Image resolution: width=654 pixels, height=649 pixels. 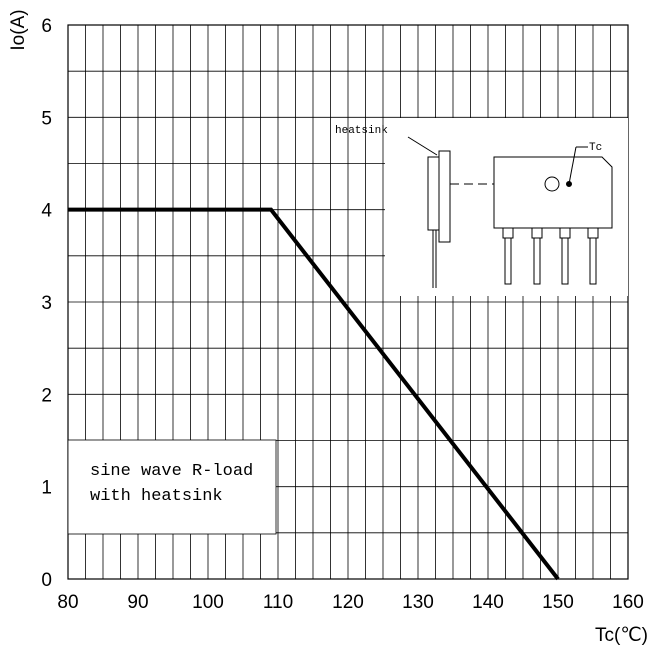 I want to click on y-axis-title: Io(A), so click(x=18, y=29).